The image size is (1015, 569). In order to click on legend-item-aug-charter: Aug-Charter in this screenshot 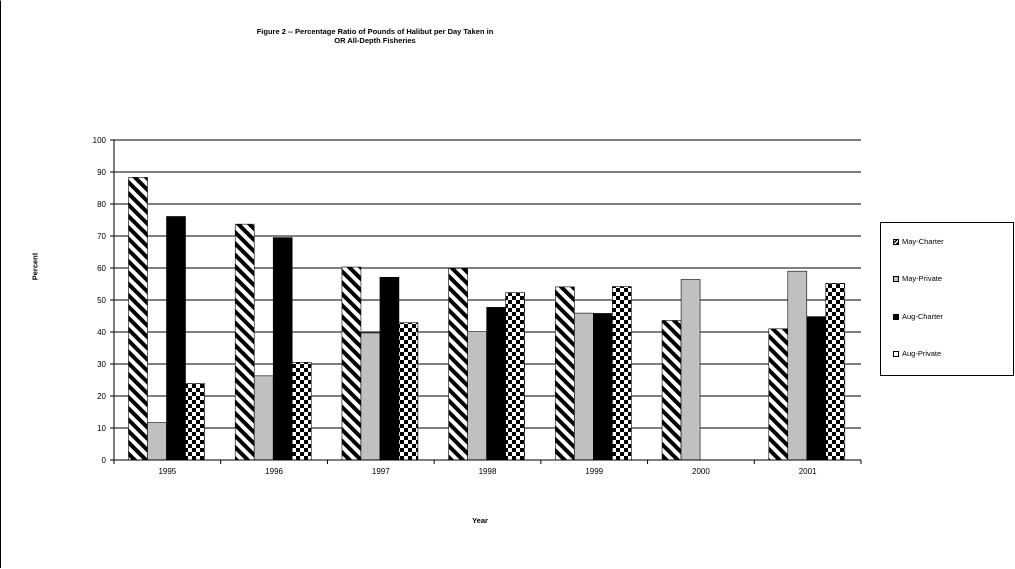, I will do `click(918, 316)`.